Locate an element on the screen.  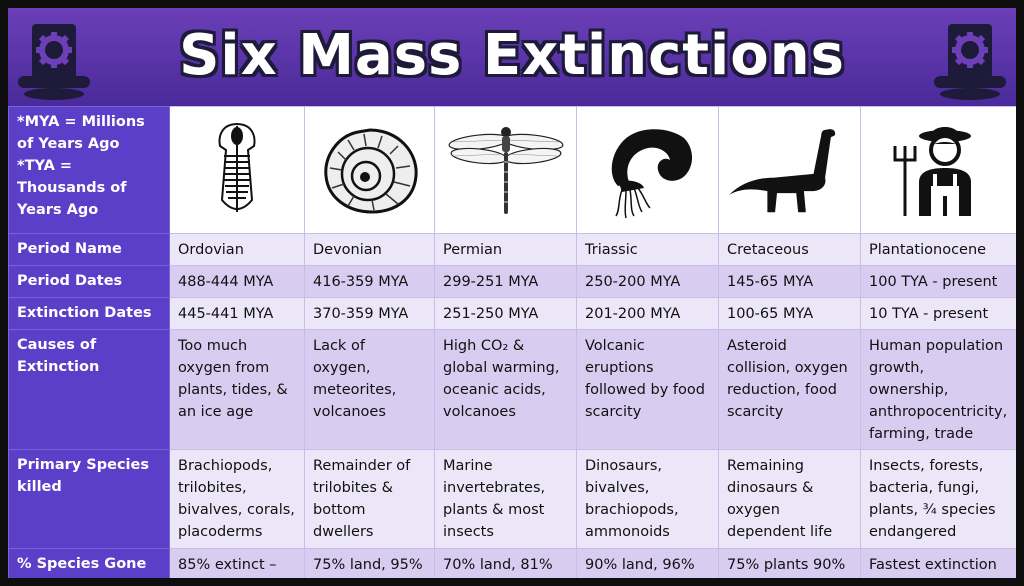
species-gone: 75% land, 95% marine is located at coordinates (369, 563).